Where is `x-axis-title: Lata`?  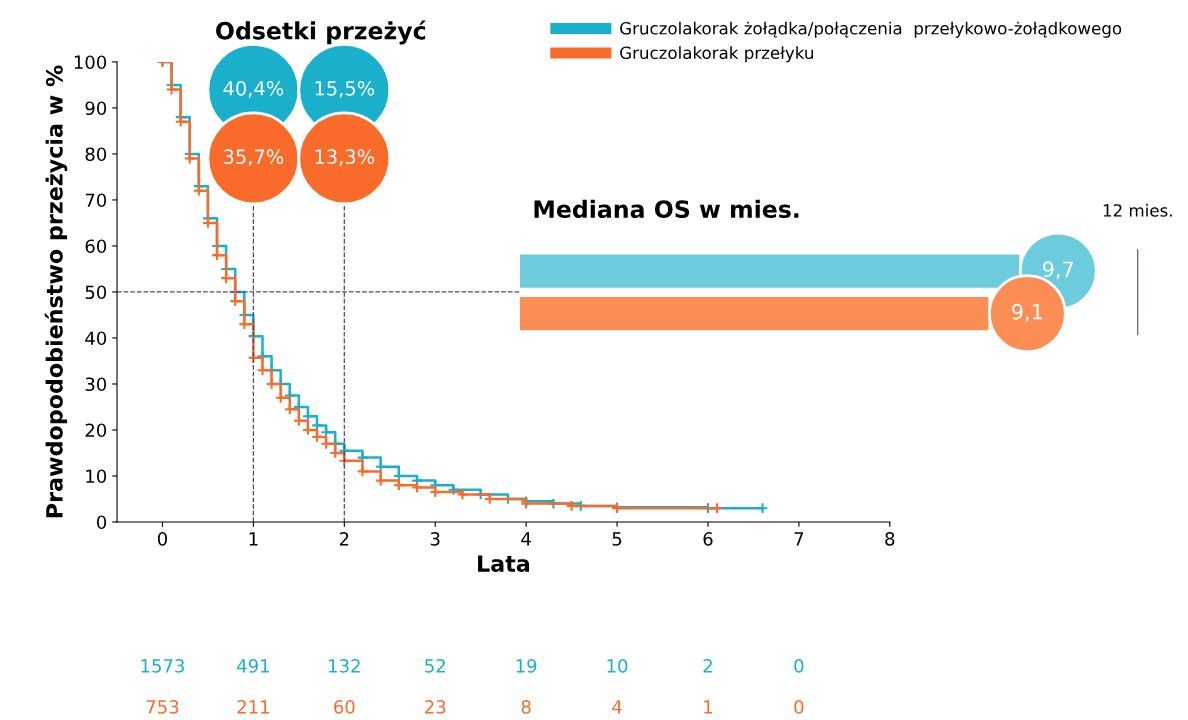 x-axis-title: Lata is located at coordinates (504, 563).